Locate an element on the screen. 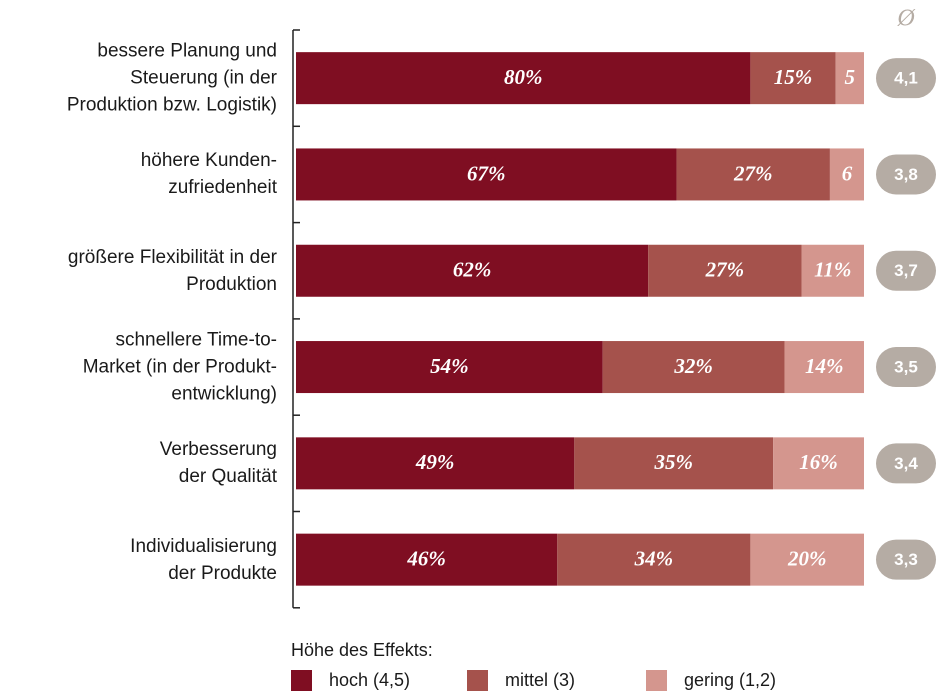 This screenshot has width=950, height=698. value-label: 49% is located at coordinates (435, 462).